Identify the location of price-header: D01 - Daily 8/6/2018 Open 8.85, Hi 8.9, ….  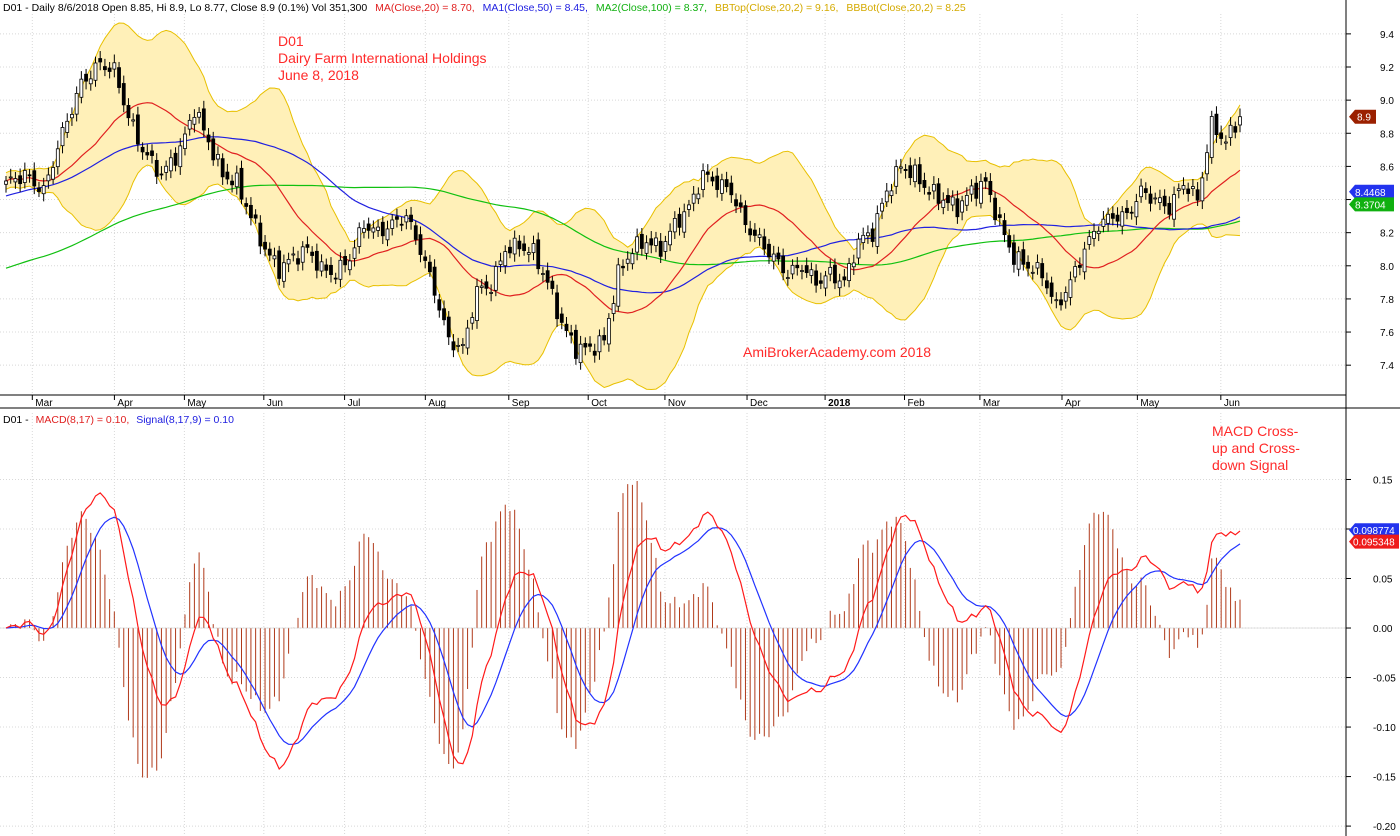
(484, 8).